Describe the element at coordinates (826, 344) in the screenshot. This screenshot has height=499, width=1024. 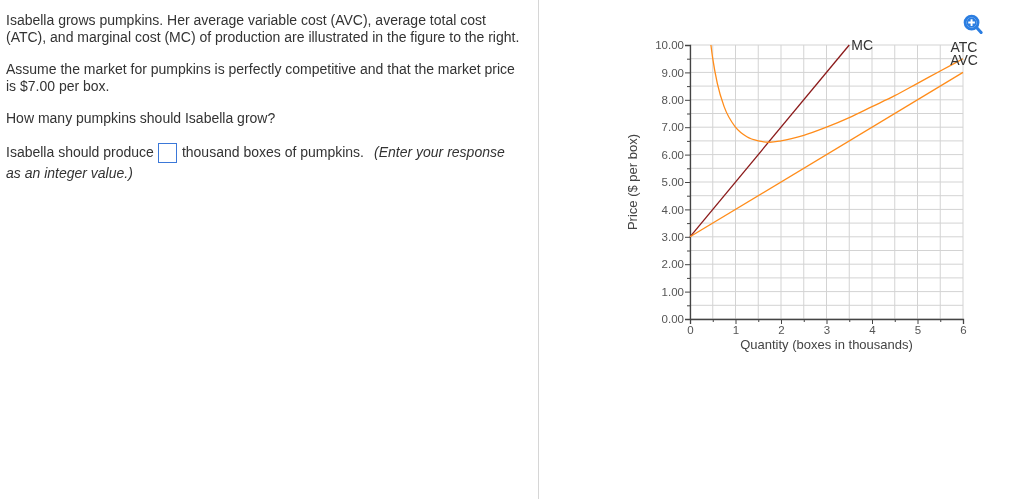
I see `x-axis-title: Quantity (boxes in thousands)` at that location.